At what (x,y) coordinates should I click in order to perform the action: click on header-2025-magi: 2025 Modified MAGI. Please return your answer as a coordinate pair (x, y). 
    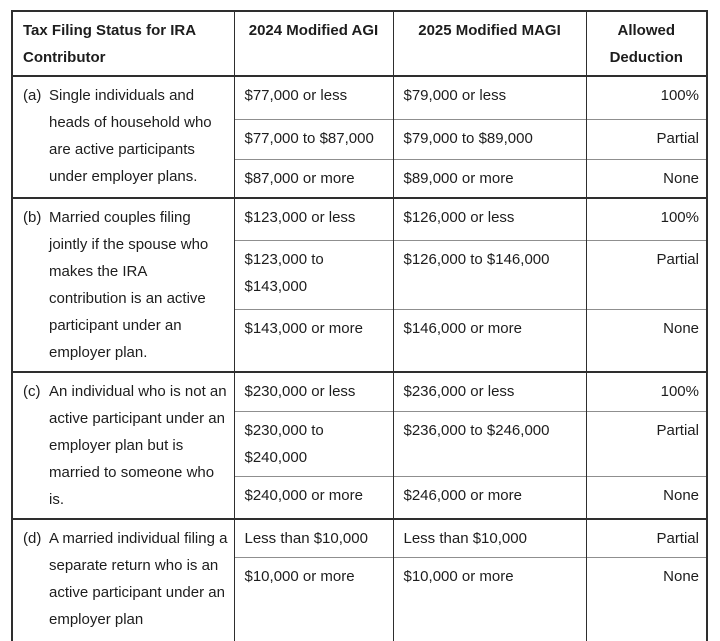
    Looking at the image, I should click on (489, 44).